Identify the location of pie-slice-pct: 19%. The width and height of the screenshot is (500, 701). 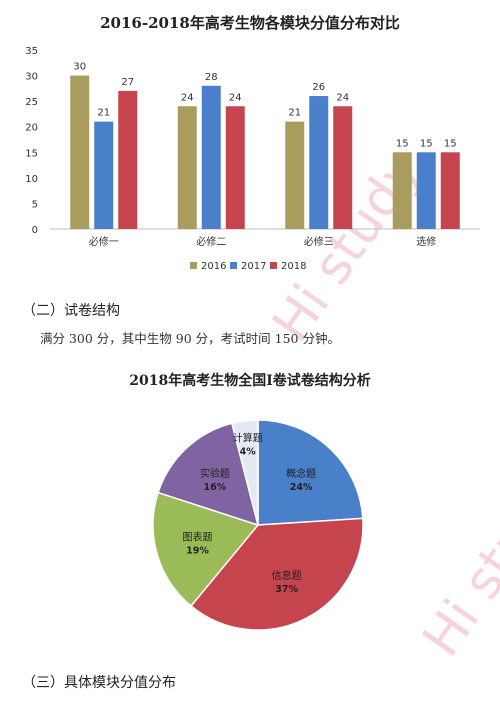
(197, 551).